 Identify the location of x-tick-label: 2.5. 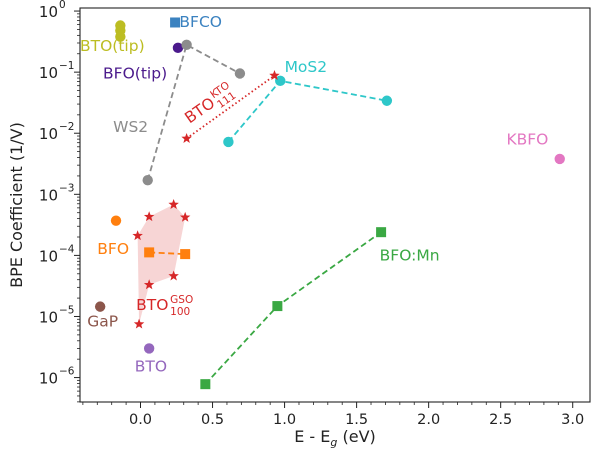
(500, 420).